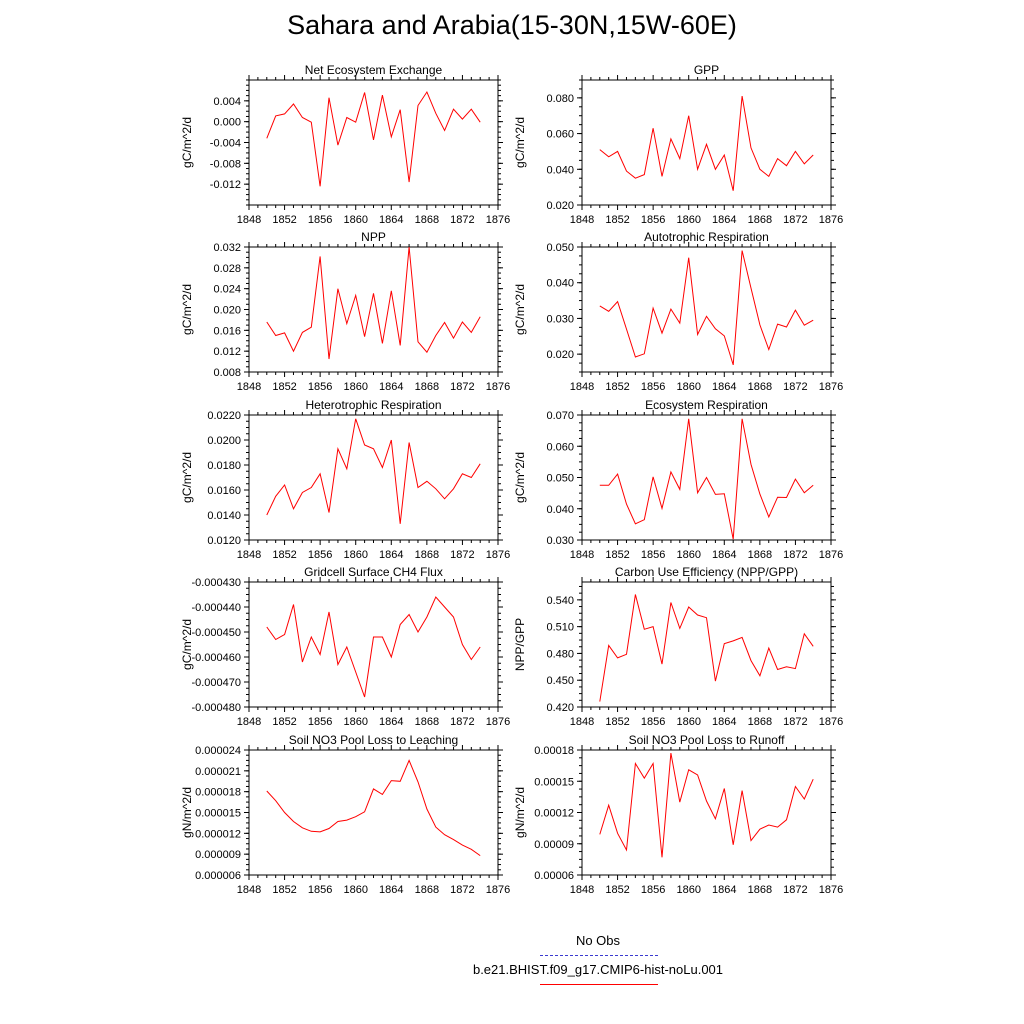 The height and width of the screenshot is (1024, 1024). Describe the element at coordinates (391, 555) in the screenshot. I see `panel-5-xtick-label: 1864` at that location.